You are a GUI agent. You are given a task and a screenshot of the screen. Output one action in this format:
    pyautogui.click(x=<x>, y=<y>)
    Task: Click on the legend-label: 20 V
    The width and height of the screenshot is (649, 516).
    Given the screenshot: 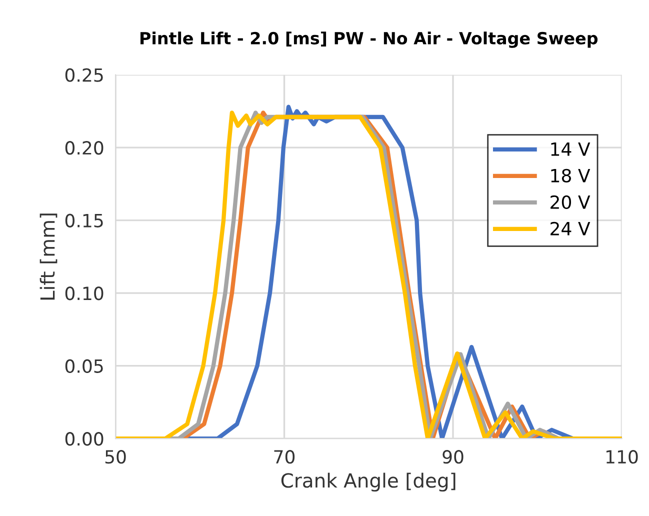 What is the action you would take?
    pyautogui.click(x=570, y=202)
    